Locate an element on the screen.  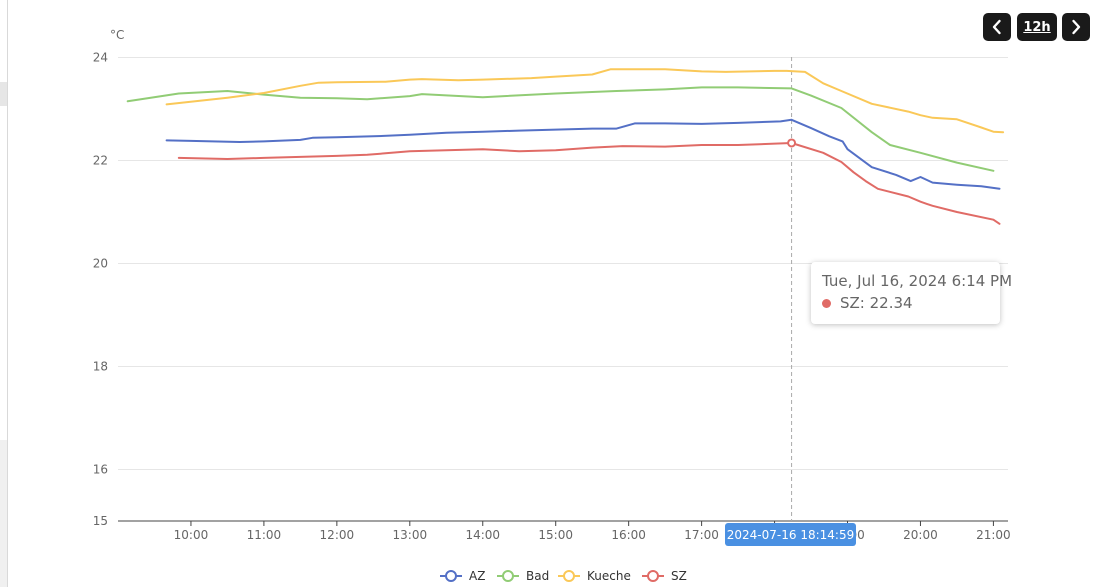
tooltip-title: Tue, Jul 16, 2024 6:14 PM is located at coordinates (917, 281).